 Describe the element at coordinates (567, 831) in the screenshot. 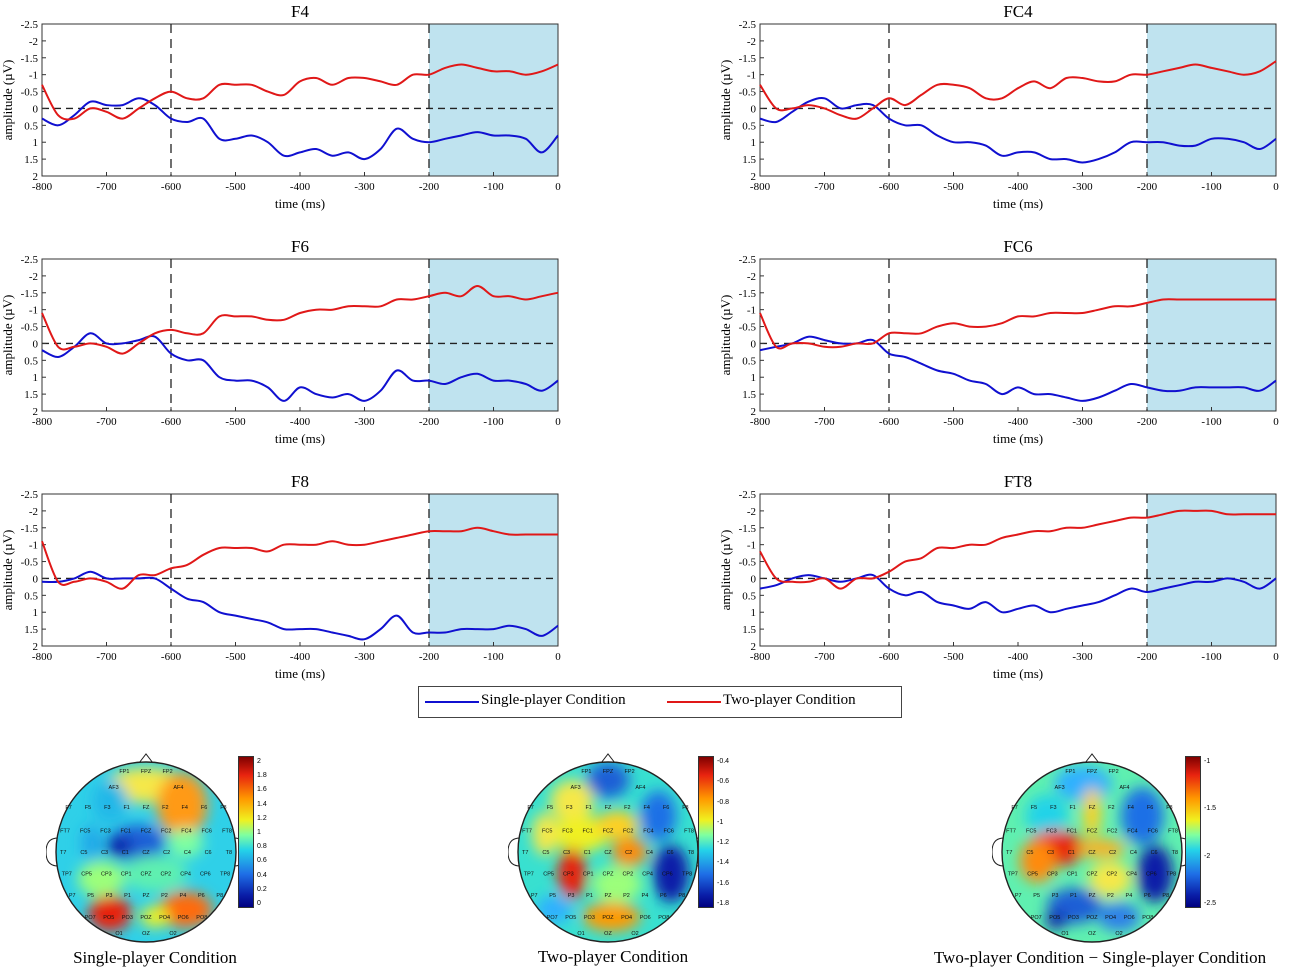

I see `electrode-label: FC3` at that location.